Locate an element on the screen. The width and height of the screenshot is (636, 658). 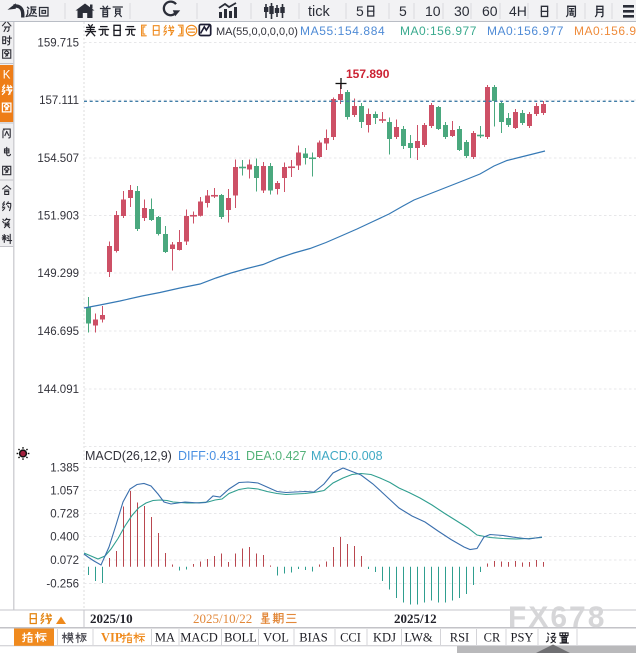
svg-text: 146.695 is located at coordinates (58, 332).